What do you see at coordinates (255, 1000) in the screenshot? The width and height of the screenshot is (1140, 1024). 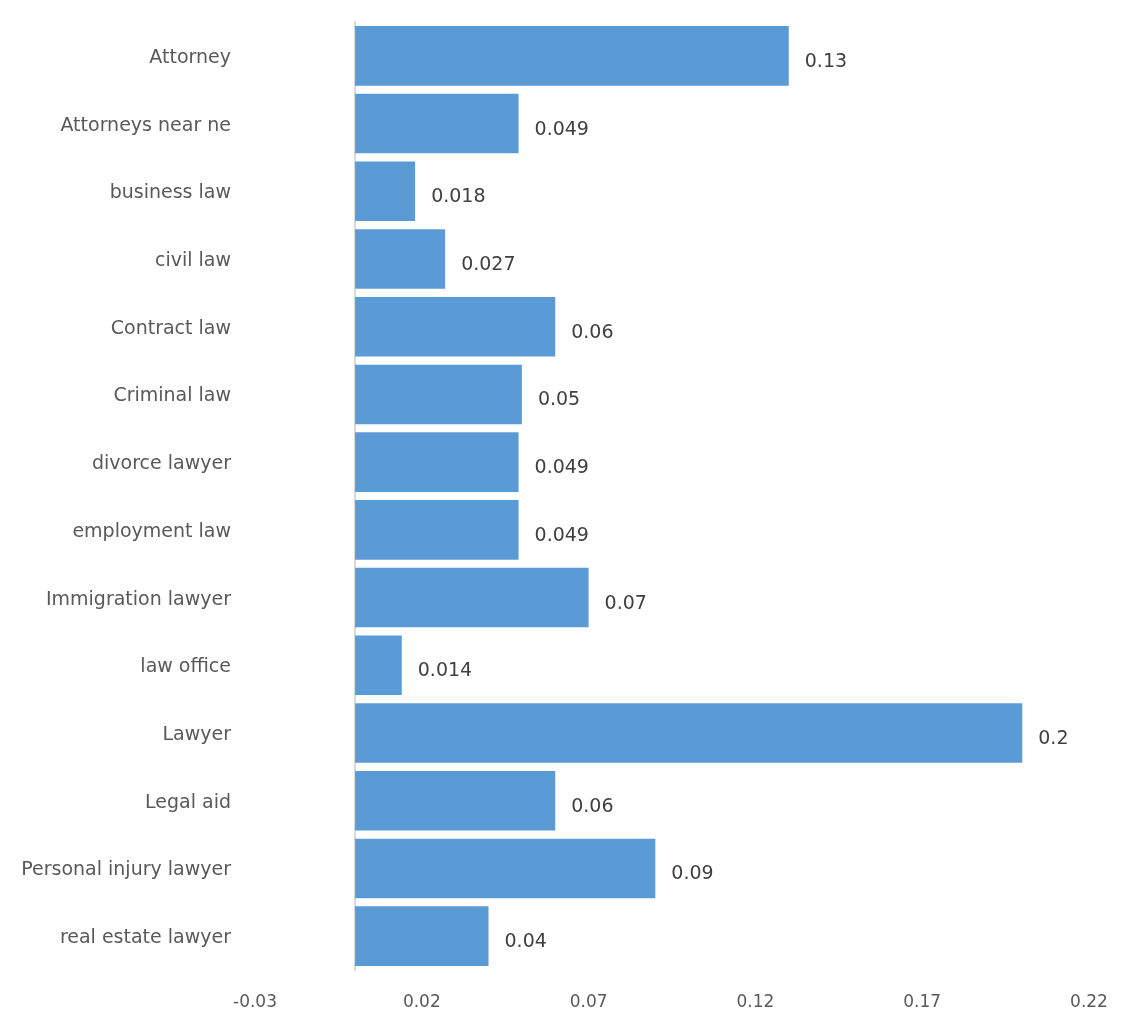 I see `x-tick-label: -0.03` at bounding box center [255, 1000].